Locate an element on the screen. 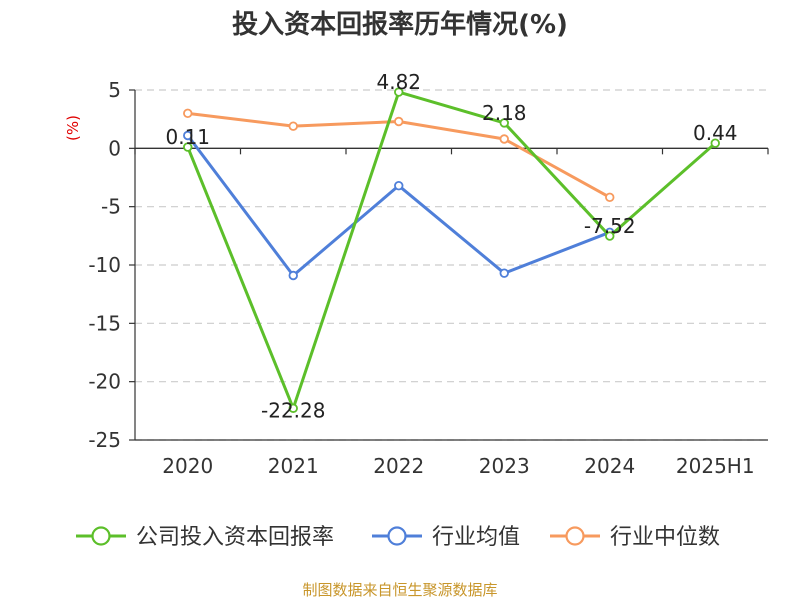  y-tick-label: 0 is located at coordinates (114, 148).